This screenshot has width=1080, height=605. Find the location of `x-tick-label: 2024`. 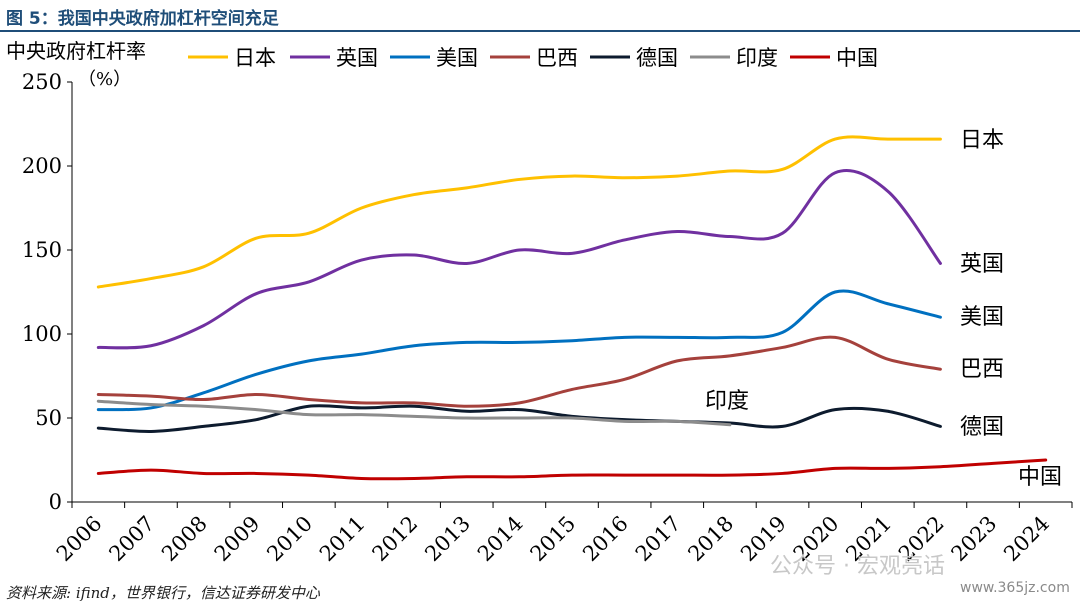

x-tick-label: 2024 is located at coordinates (1026, 538).